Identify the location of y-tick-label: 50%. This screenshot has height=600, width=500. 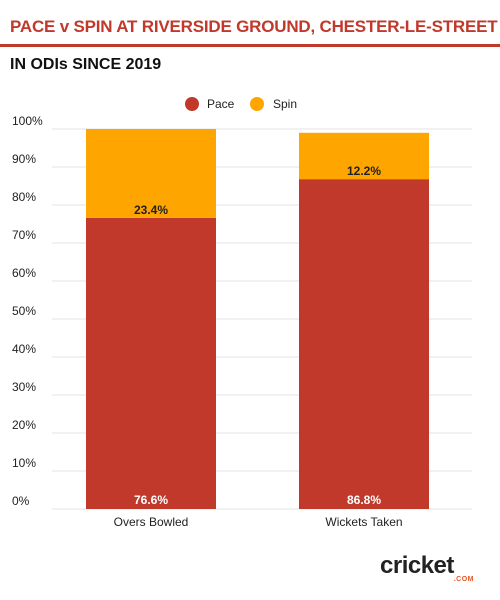
(24, 311).